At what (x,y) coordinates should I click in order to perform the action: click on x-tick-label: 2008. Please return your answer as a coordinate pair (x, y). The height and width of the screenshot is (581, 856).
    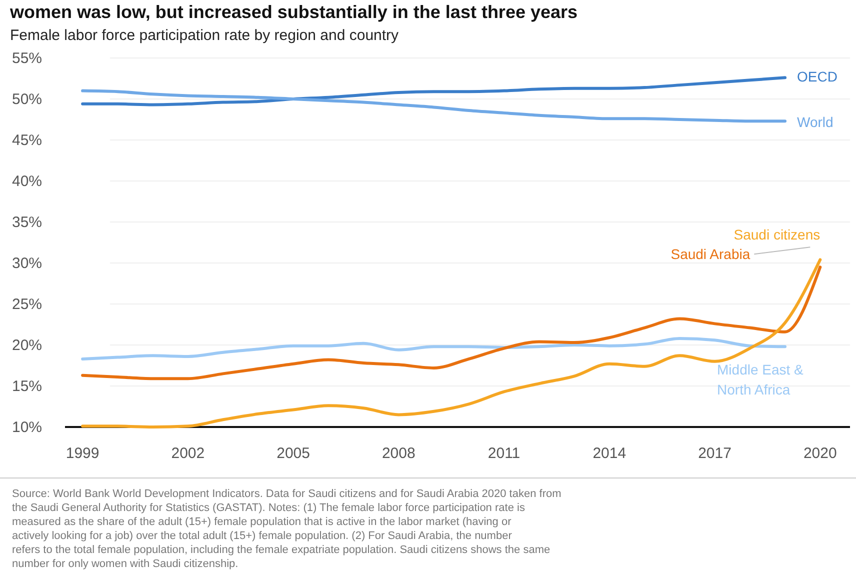
    Looking at the image, I should click on (399, 453).